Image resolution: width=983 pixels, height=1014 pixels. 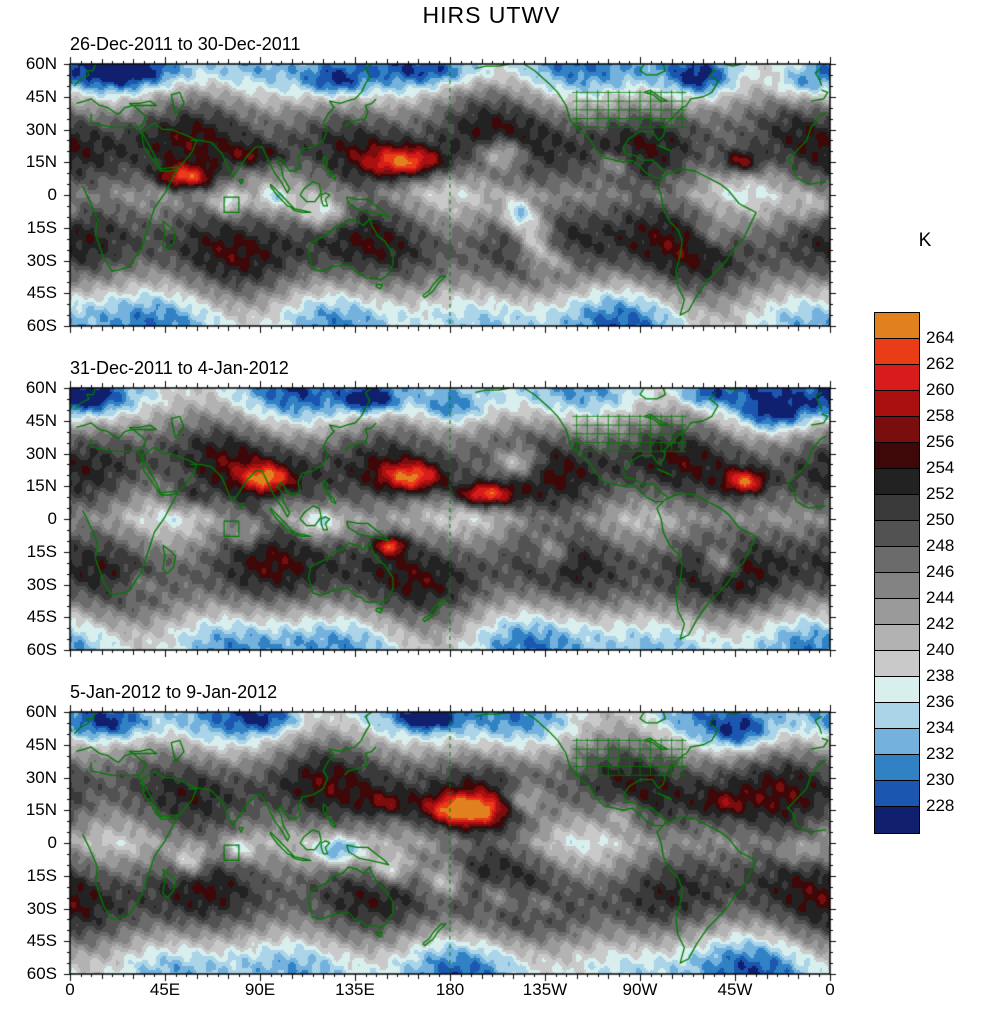 I want to click on x-axis-tick-label: 90W, so click(x=640, y=989).